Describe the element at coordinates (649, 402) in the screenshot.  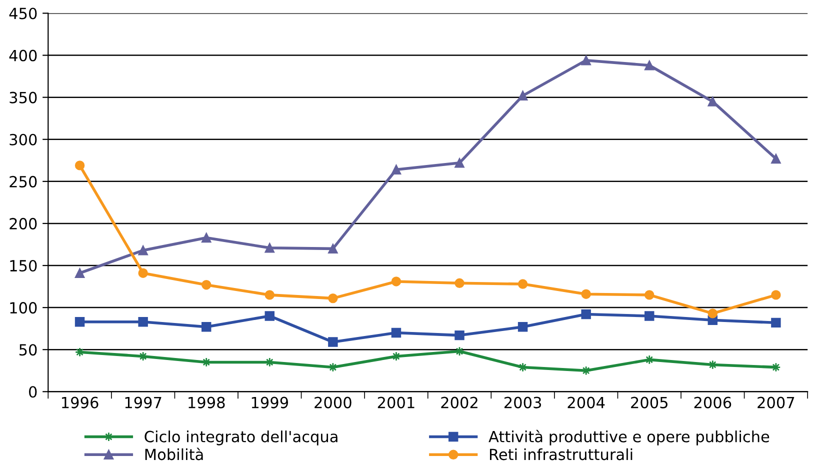
I see `x-tick-label: 2005` at that location.